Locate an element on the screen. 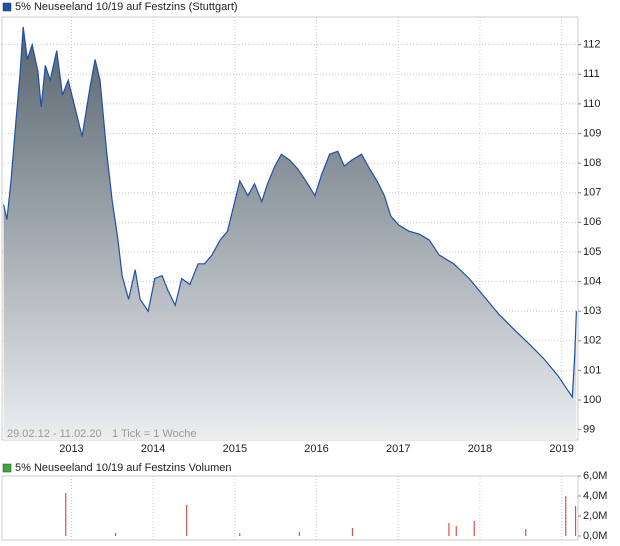 This screenshot has height=546, width=620. x-tick-label: 2016 is located at coordinates (316, 449).